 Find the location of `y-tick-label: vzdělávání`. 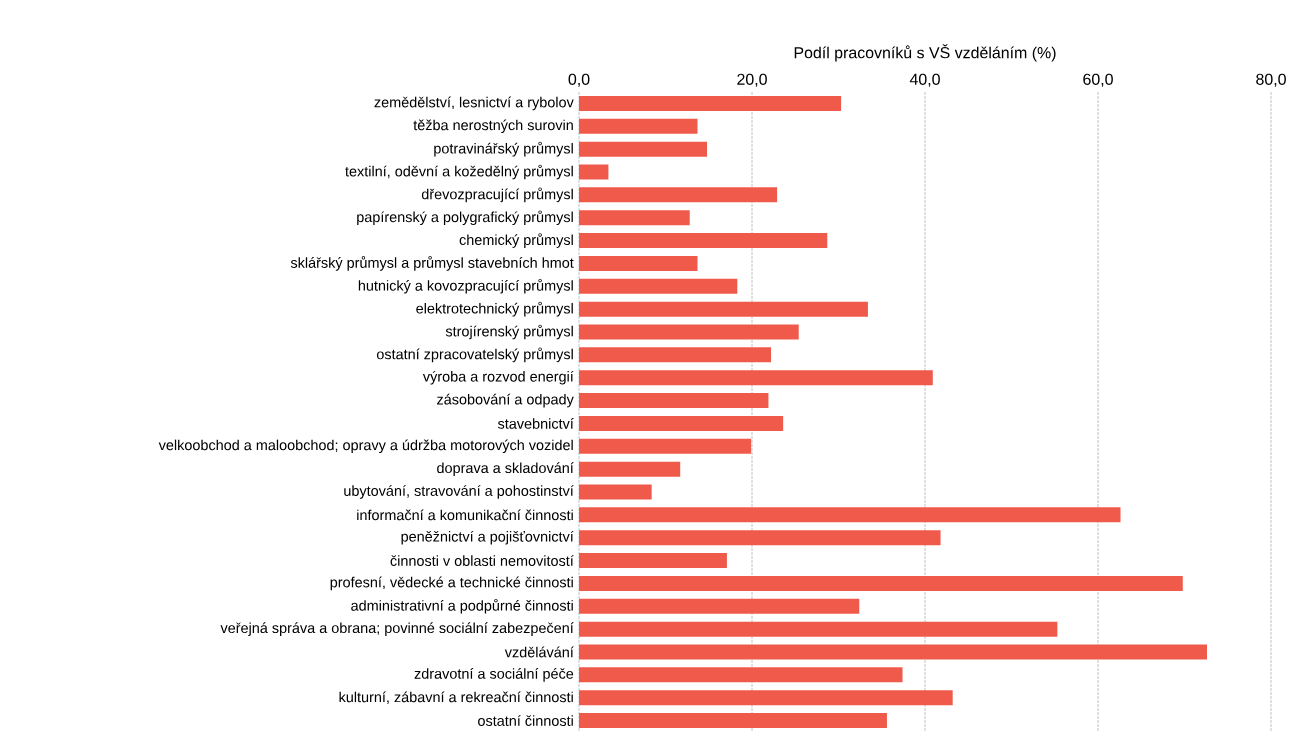

y-tick-label: vzdělávání is located at coordinates (539, 652).